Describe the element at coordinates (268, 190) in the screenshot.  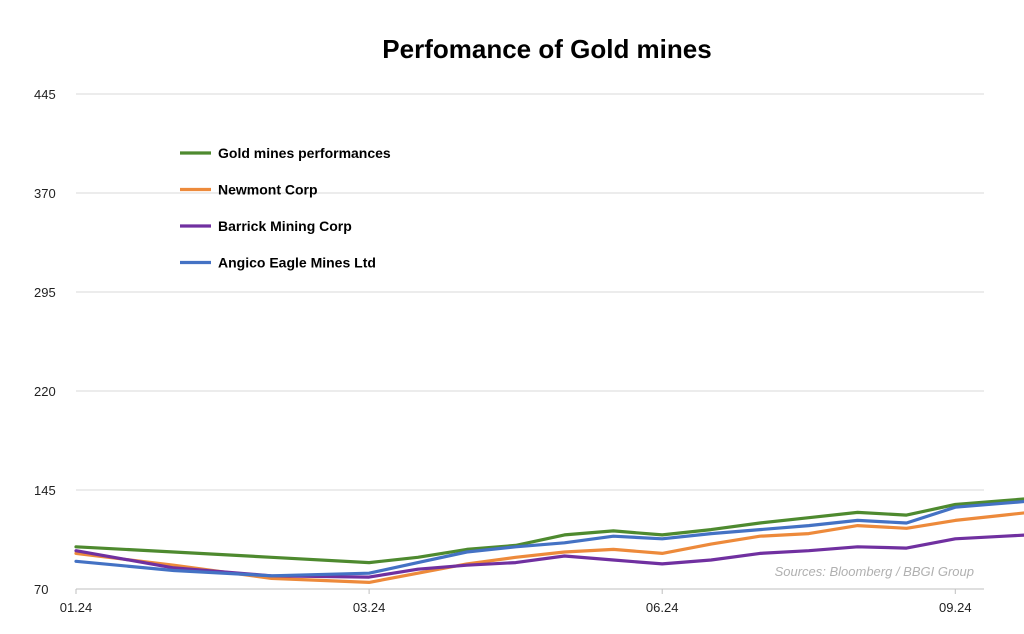
I see `legend-label: Newmont Corp` at that location.